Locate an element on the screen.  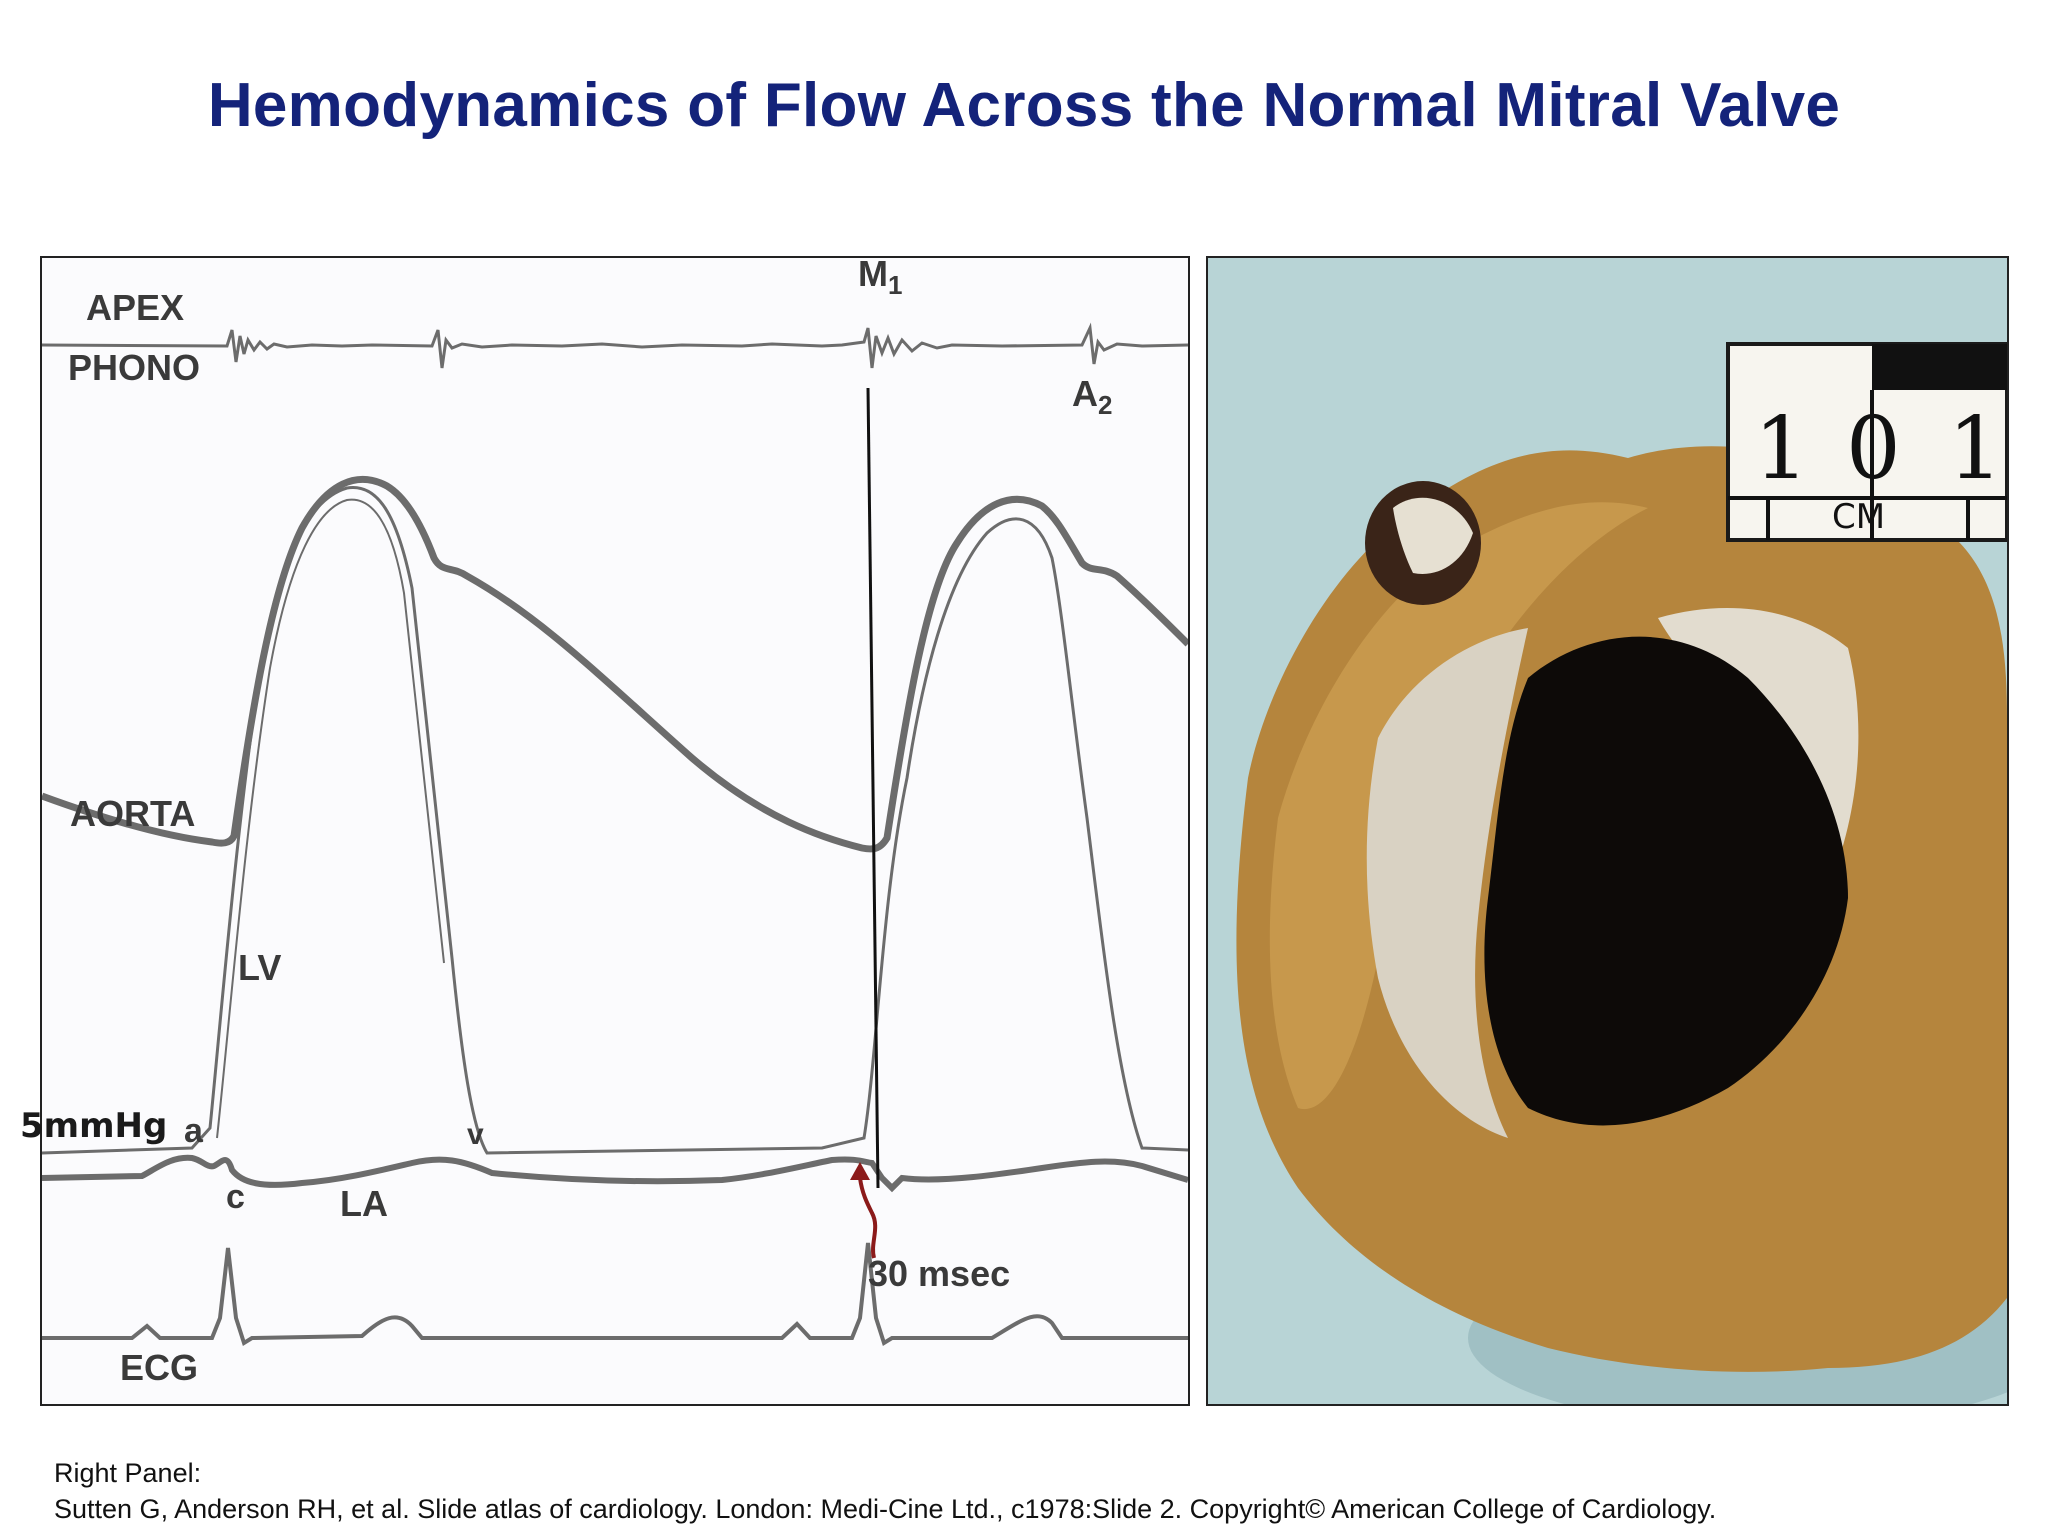
c-wave-label: c is located at coordinates (235, 1197).